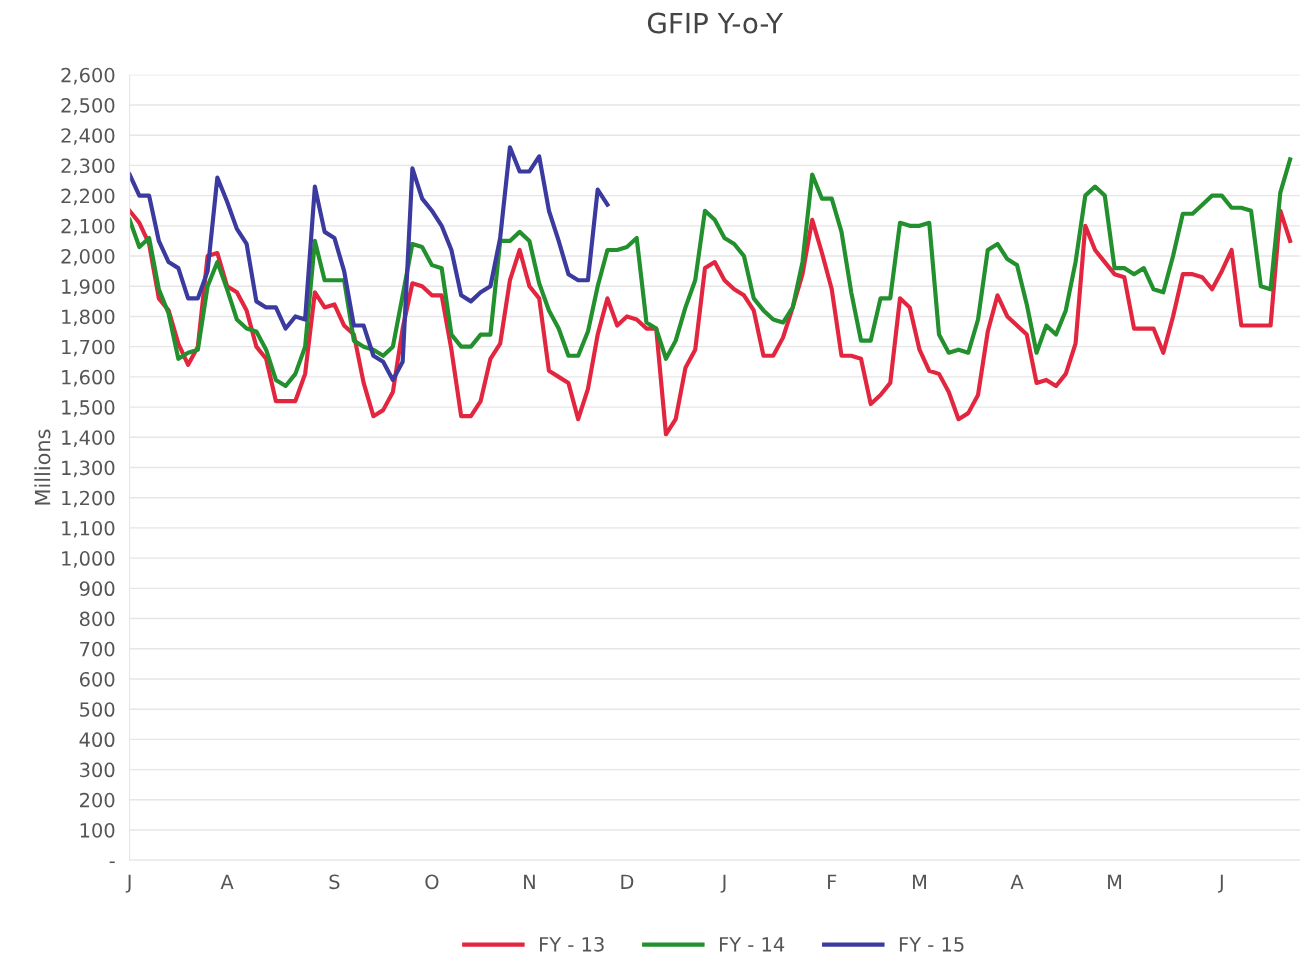 This screenshot has height=959, width=1309. I want to click on y-tick-label: 1,400, so click(88, 438).